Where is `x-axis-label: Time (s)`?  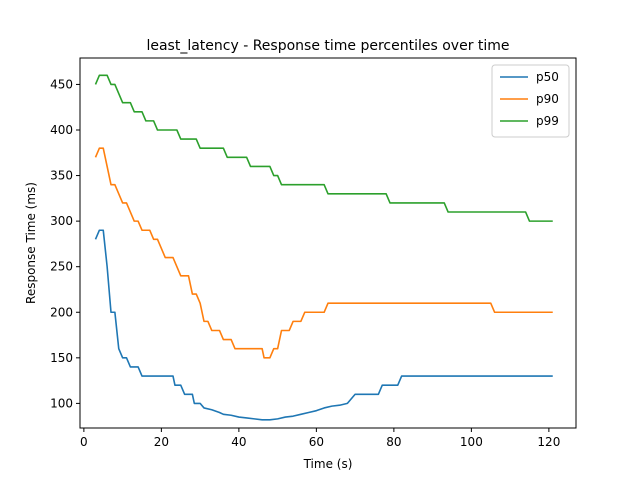
x-axis-label: Time (s) is located at coordinates (328, 464).